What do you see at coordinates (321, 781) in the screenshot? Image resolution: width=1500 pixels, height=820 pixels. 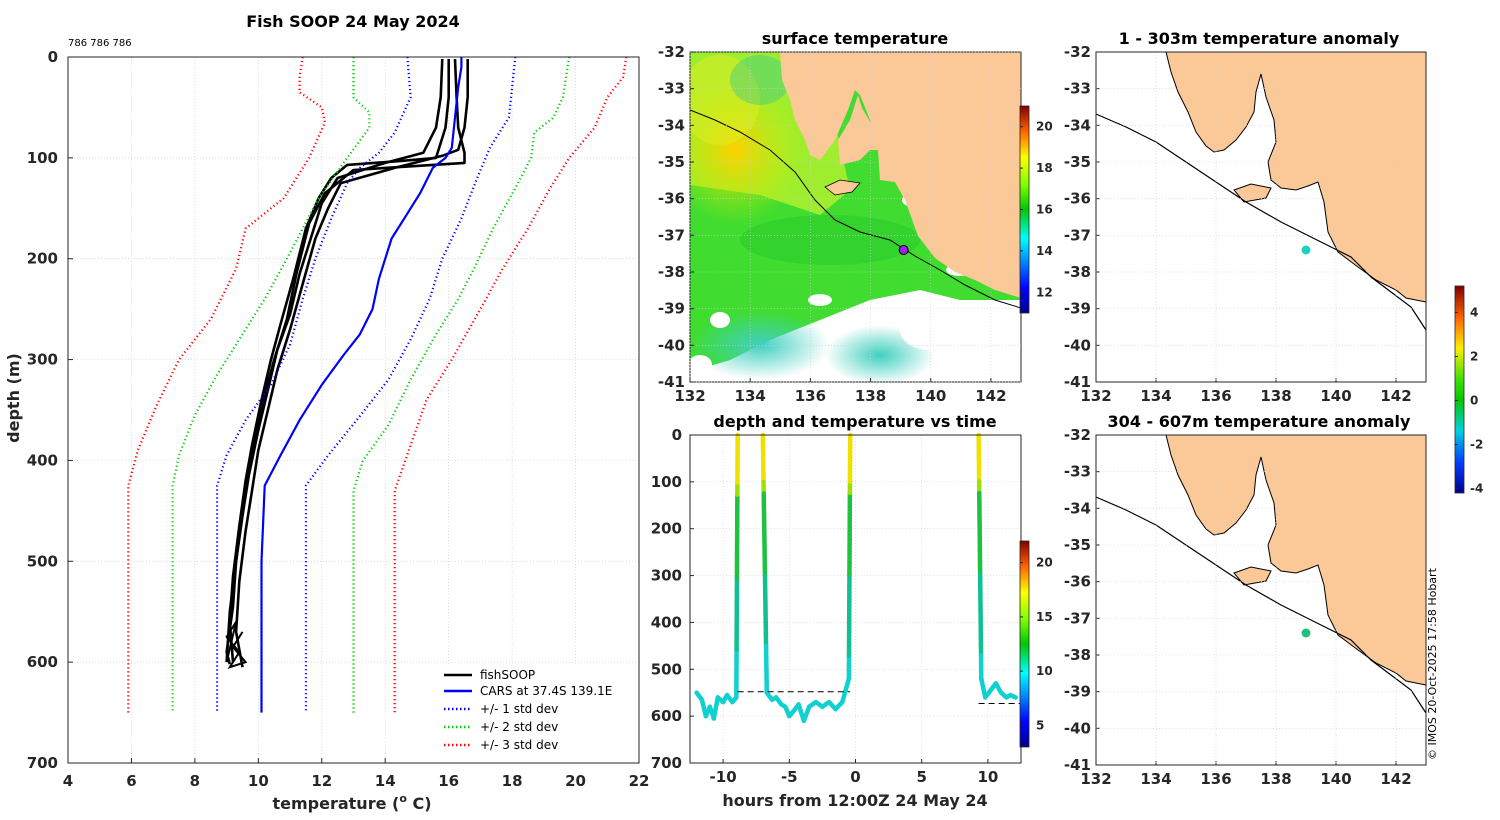 I see `x-tick-label: 12` at bounding box center [321, 781].